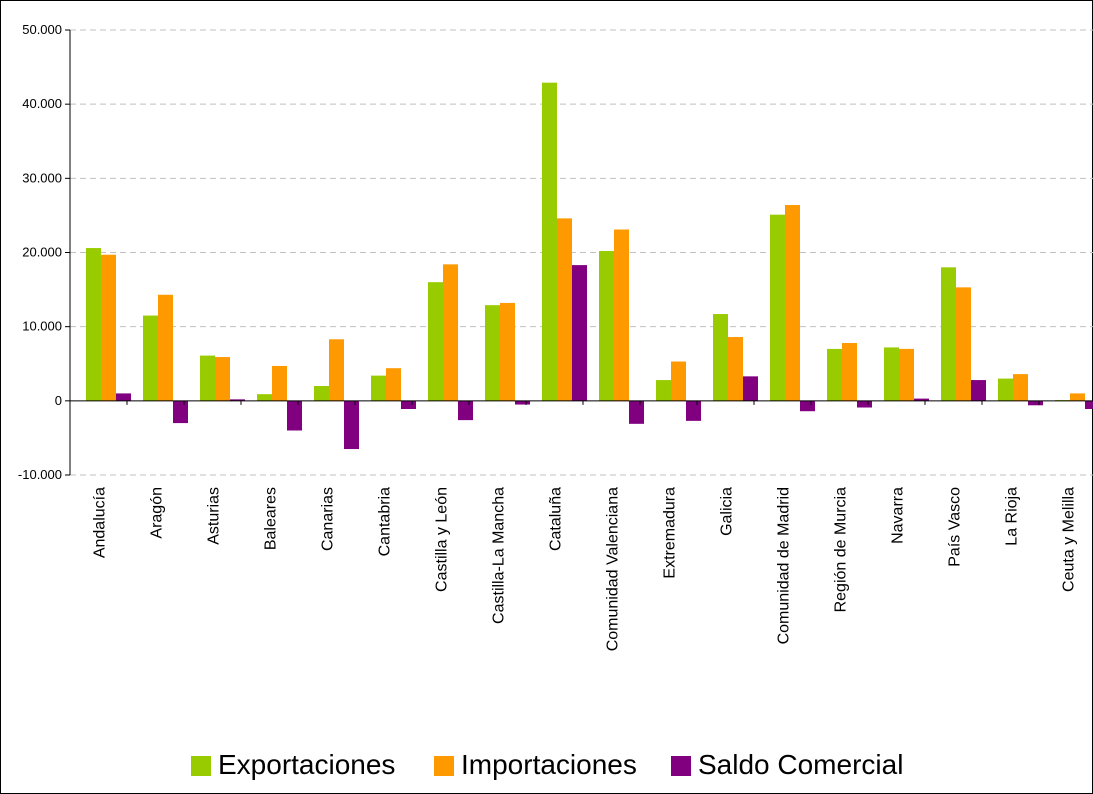 The height and width of the screenshot is (794, 1093). I want to click on y-tick-label: 20.000, so click(42, 252).